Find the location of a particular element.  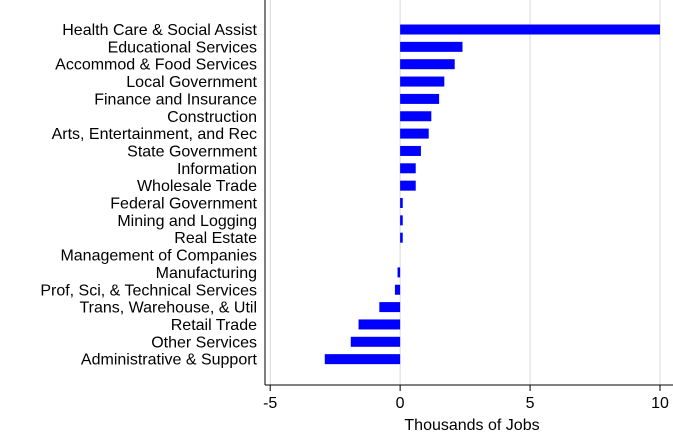

category-label: Wholesale Trade is located at coordinates (197, 186).